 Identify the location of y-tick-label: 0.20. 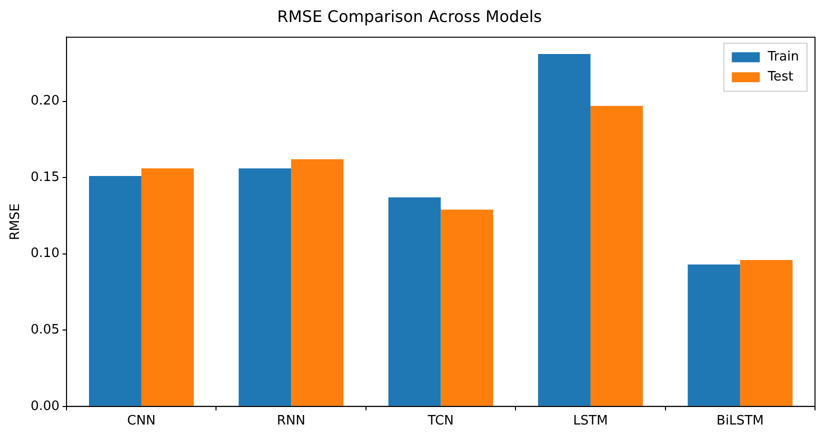
(45, 101).